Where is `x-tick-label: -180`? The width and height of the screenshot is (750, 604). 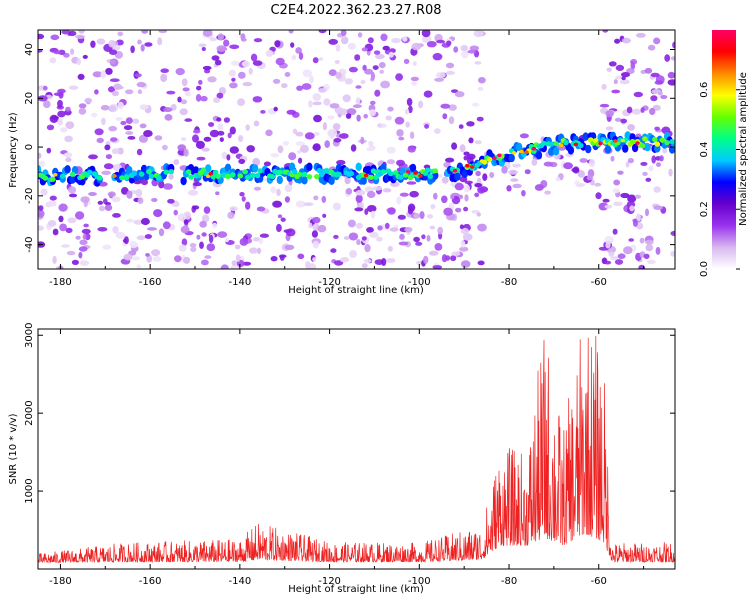 x-tick-label: -180 is located at coordinates (60, 282).